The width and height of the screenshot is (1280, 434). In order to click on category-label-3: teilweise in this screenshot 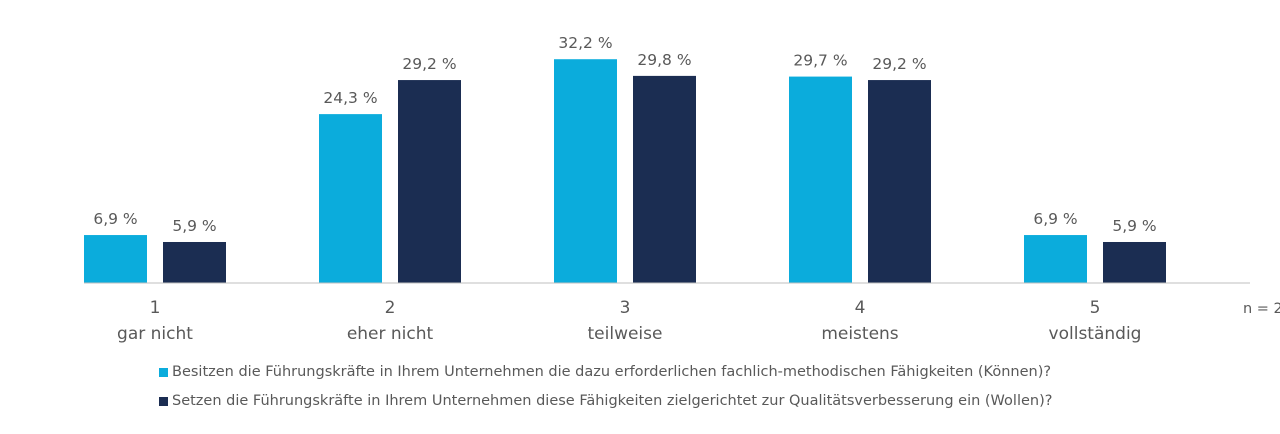, I will do `click(625, 334)`.